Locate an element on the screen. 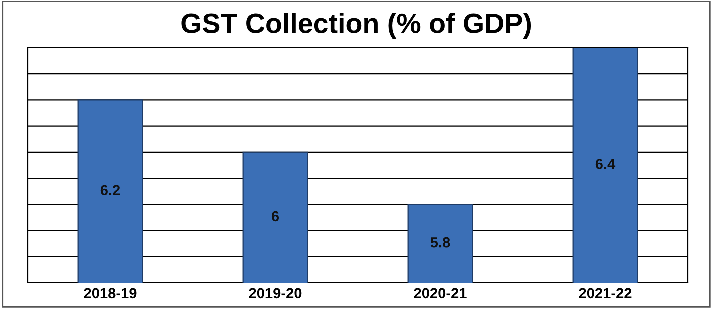 Image resolution: width=713 pixels, height=309 pixels. chart-title: GST Collection (% of GDP) is located at coordinates (357, 26).